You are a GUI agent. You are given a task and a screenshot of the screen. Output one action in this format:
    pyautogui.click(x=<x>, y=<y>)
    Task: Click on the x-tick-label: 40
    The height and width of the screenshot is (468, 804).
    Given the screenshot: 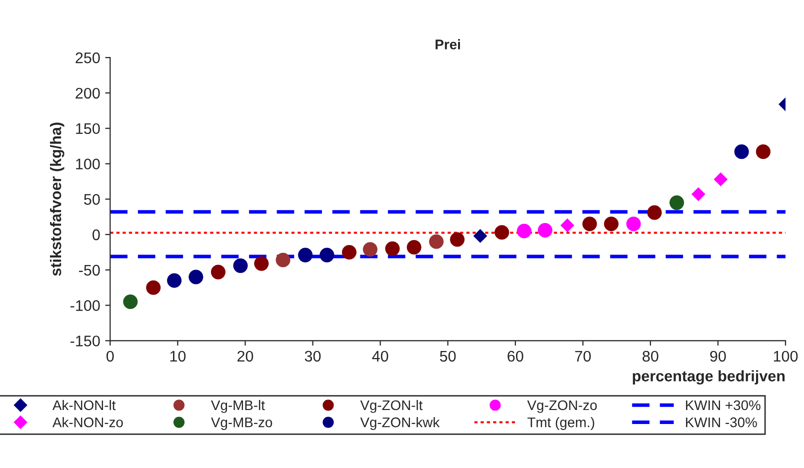 What is the action you would take?
    pyautogui.click(x=380, y=356)
    